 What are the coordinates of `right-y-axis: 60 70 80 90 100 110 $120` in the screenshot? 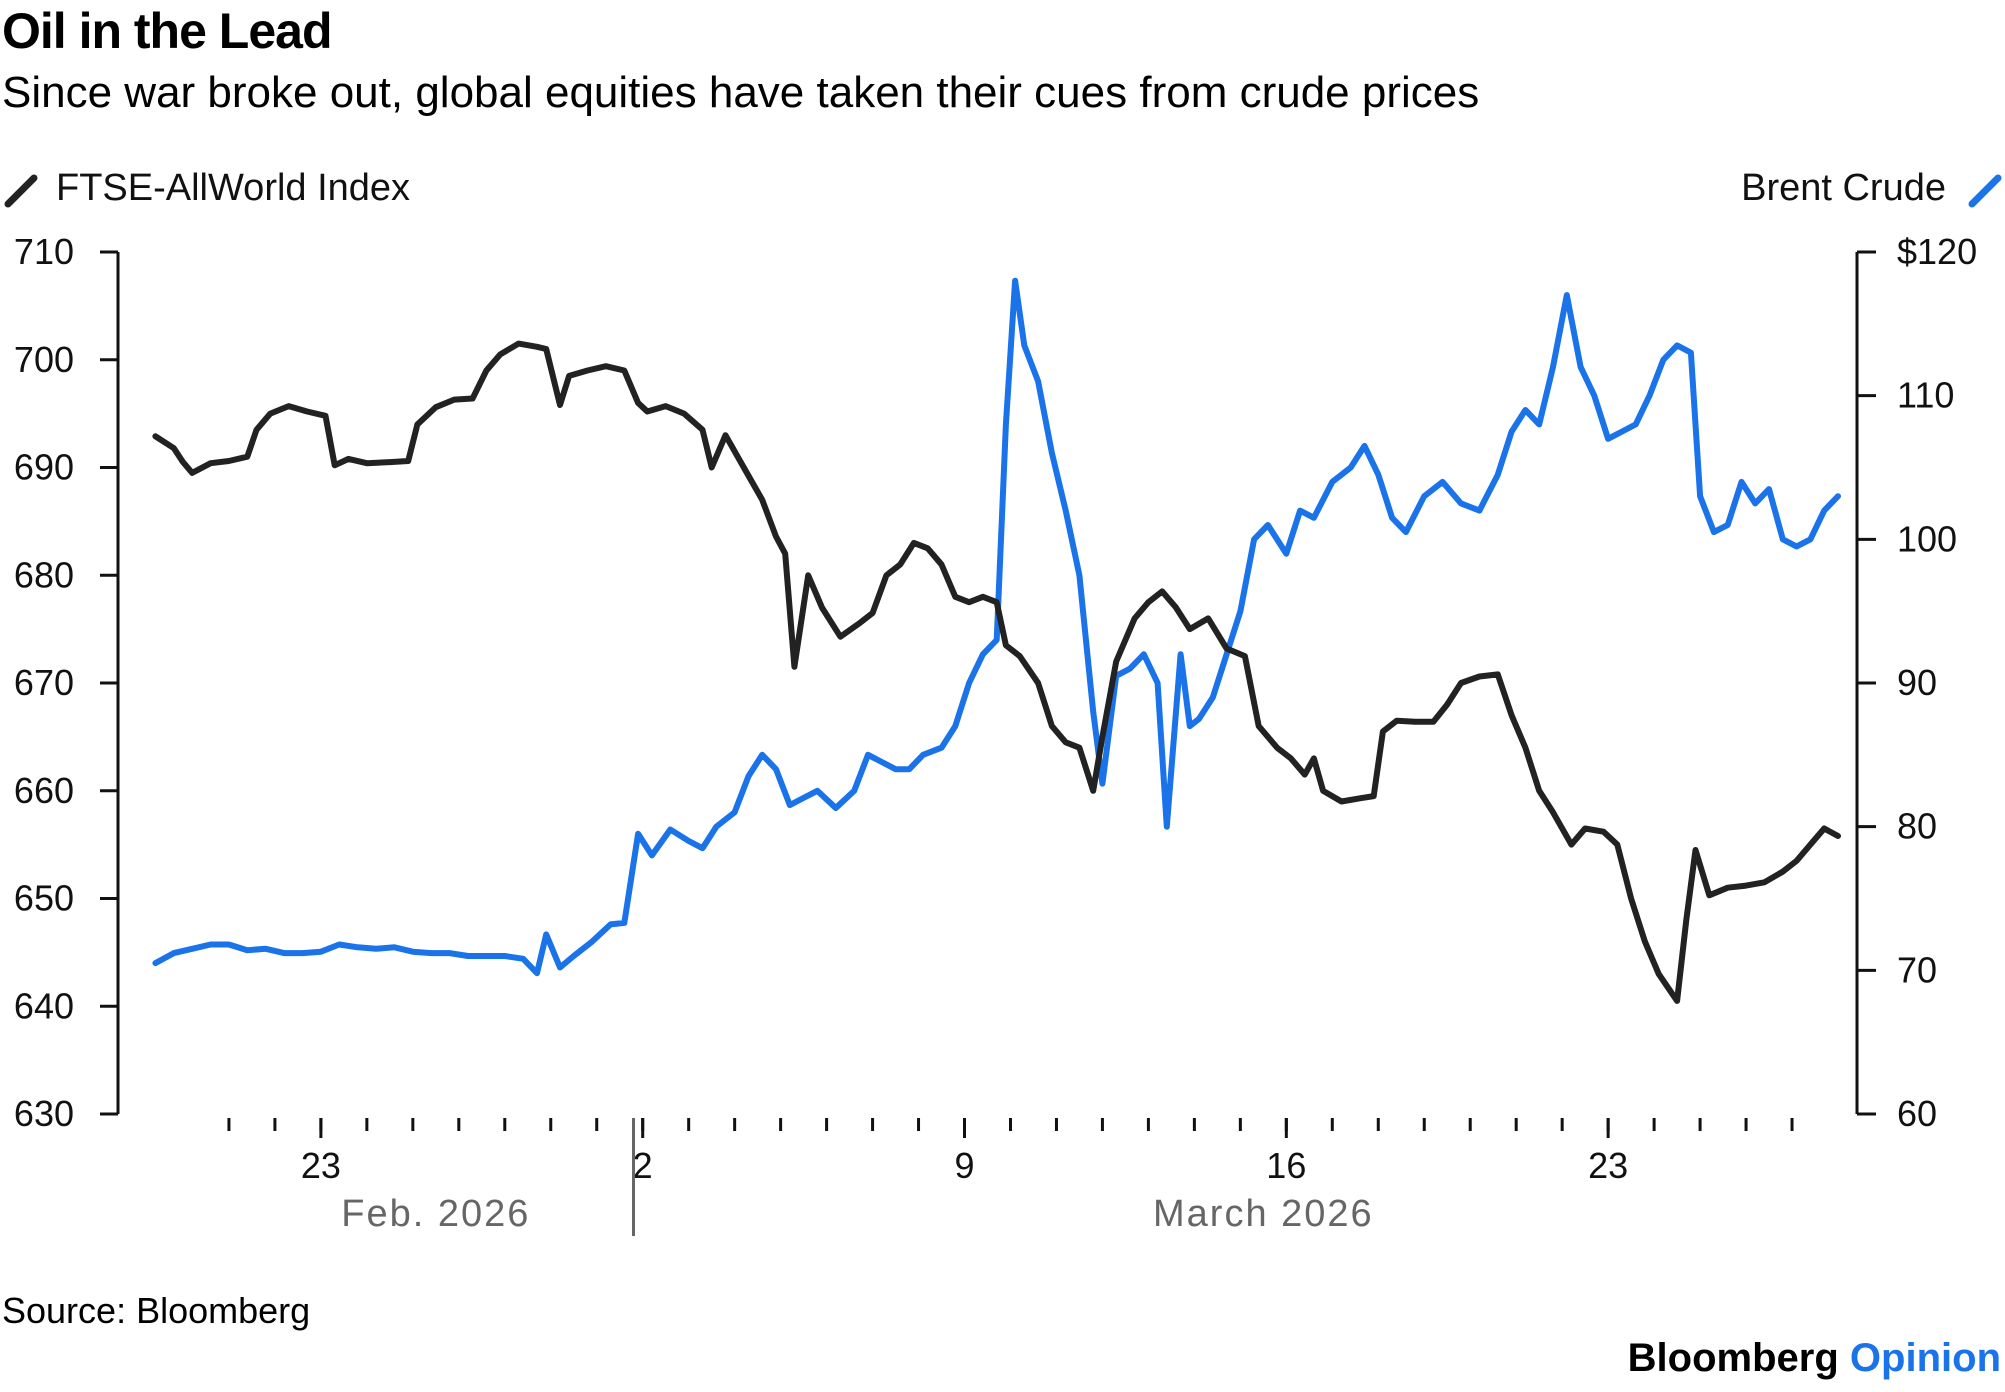 It's located at (1916, 682).